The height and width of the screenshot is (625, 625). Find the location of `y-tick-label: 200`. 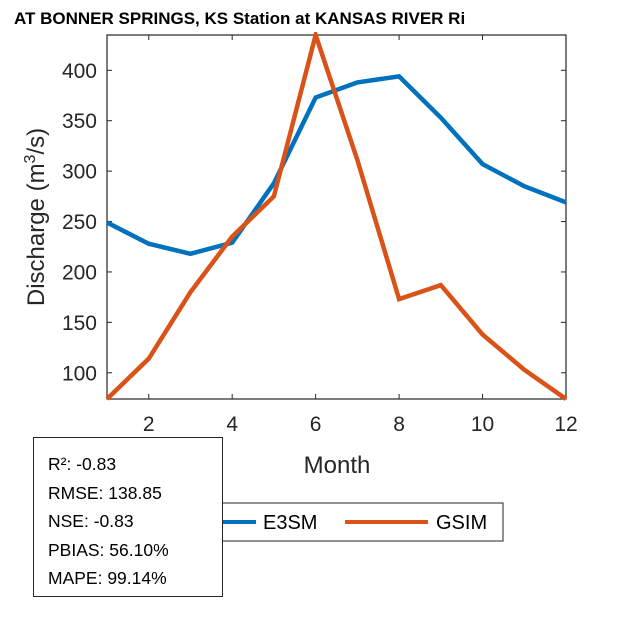

y-tick-label: 200 is located at coordinates (79, 272).